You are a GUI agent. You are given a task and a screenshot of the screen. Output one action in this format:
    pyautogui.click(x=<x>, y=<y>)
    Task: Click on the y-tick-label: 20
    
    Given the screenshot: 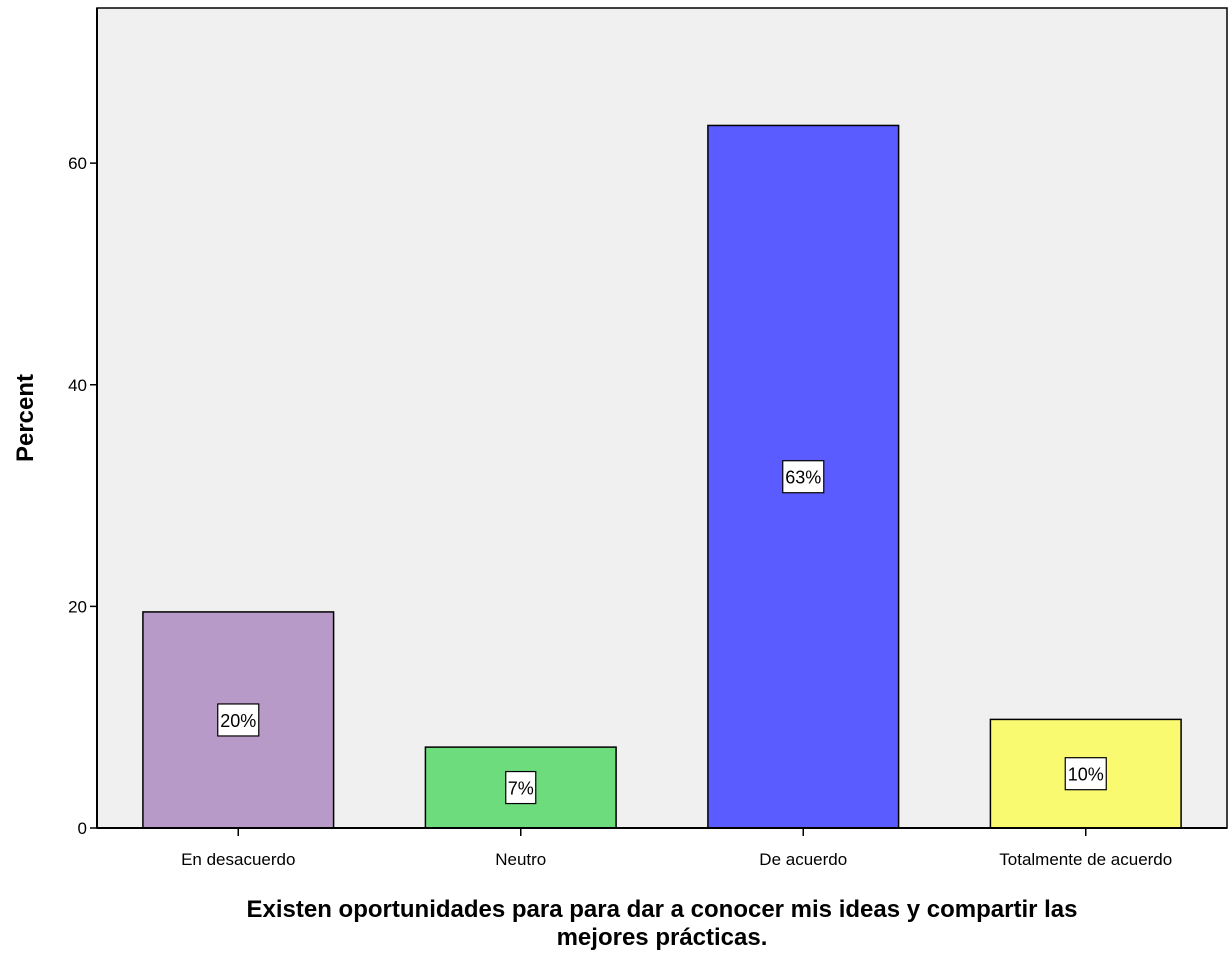 What is the action you would take?
    pyautogui.click(x=77, y=606)
    